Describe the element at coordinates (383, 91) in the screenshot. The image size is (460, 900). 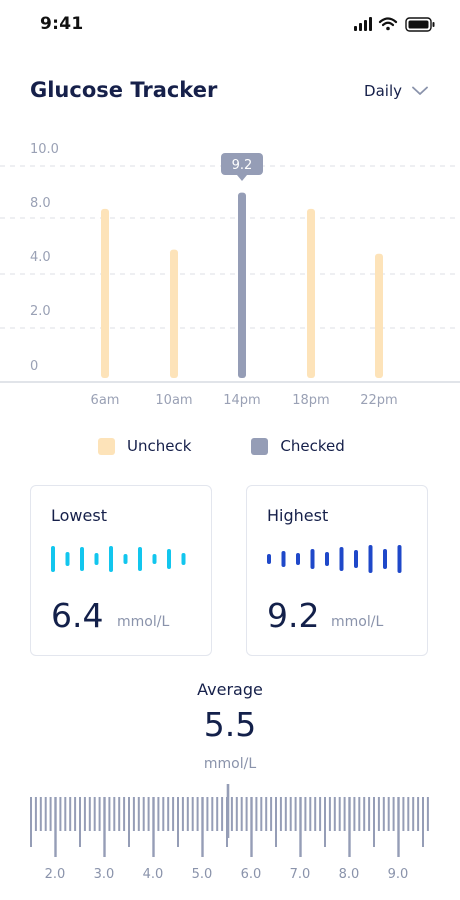
I see `range-dropdown-label: Daily` at that location.